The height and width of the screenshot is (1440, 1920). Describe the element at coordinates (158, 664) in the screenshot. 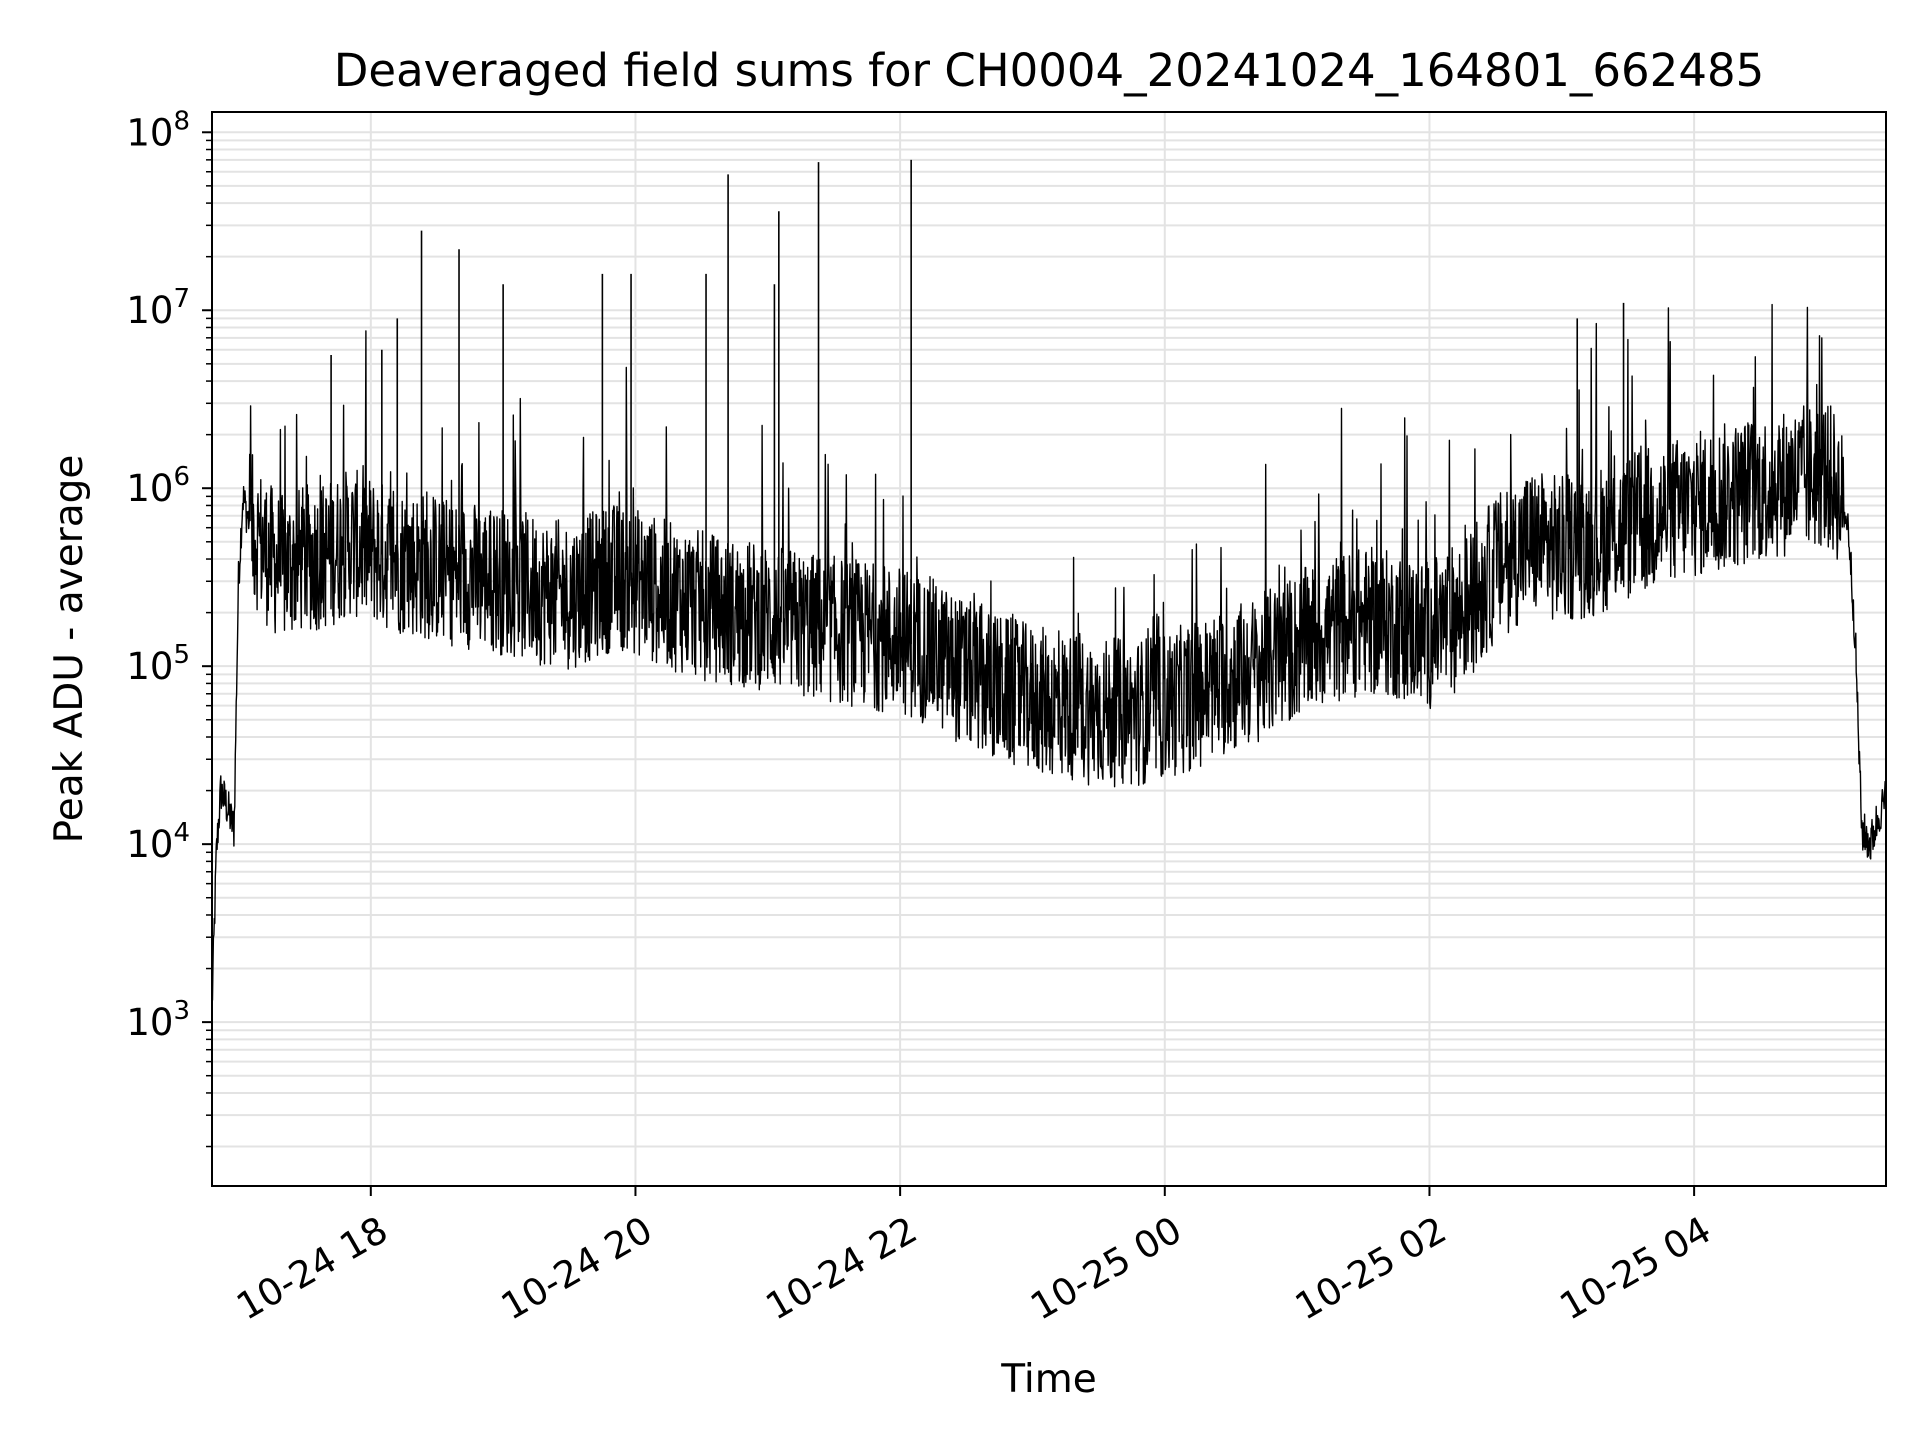

I see `y-tick-label: 105` at that location.